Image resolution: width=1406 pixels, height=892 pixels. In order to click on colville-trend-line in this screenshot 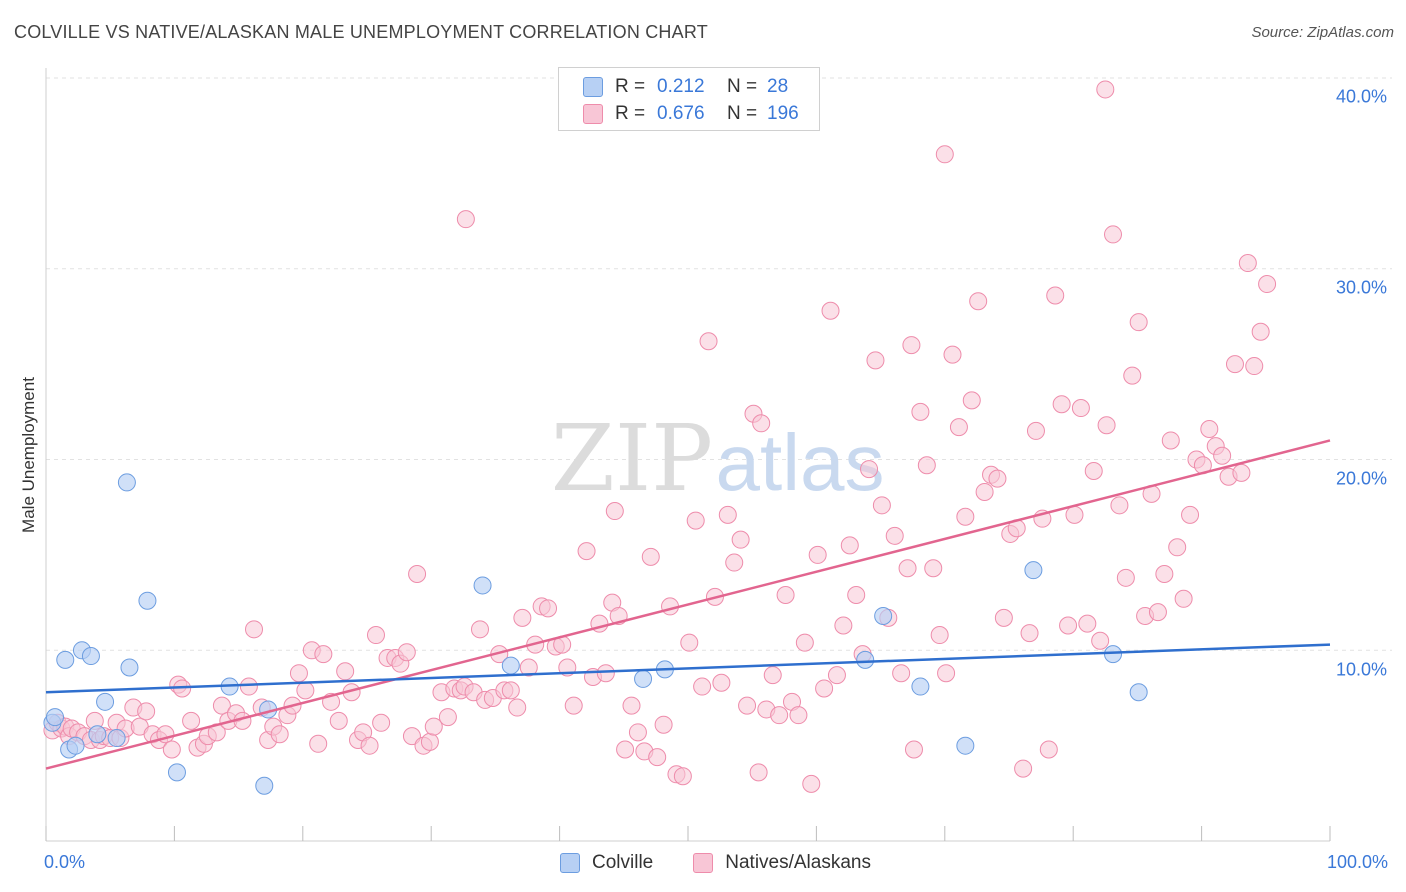, I will do `click(688, 668)`.